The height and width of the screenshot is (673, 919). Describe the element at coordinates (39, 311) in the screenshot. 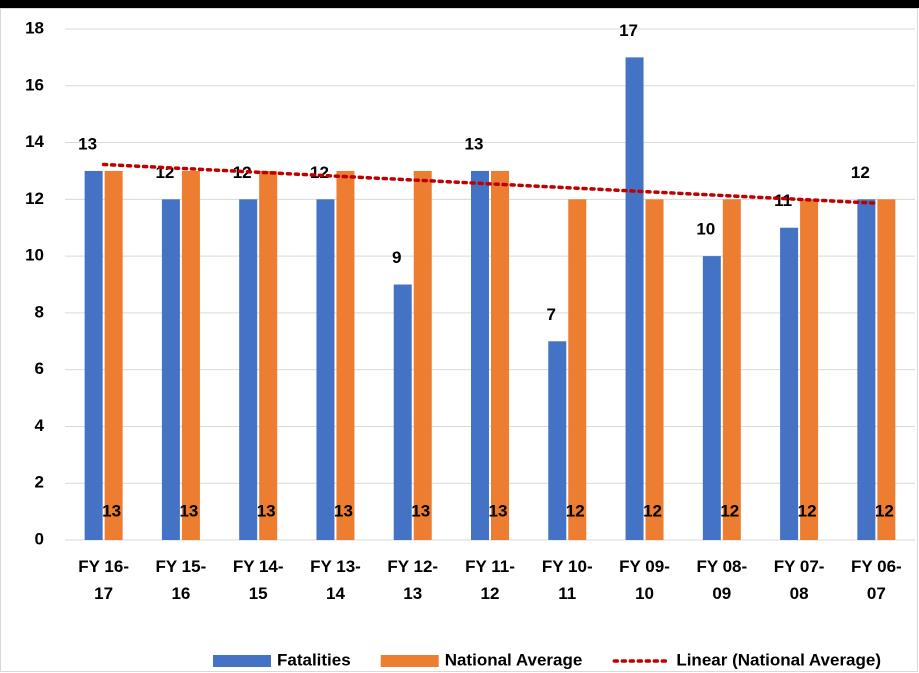

I see `y-tick-label: 8` at that location.